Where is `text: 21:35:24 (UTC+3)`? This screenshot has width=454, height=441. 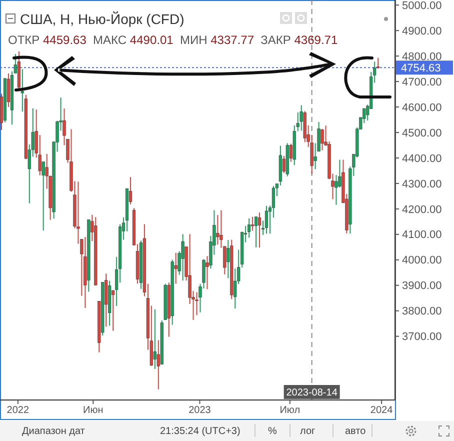 text: 21:35:24 (UTC+3) is located at coordinates (200, 431).